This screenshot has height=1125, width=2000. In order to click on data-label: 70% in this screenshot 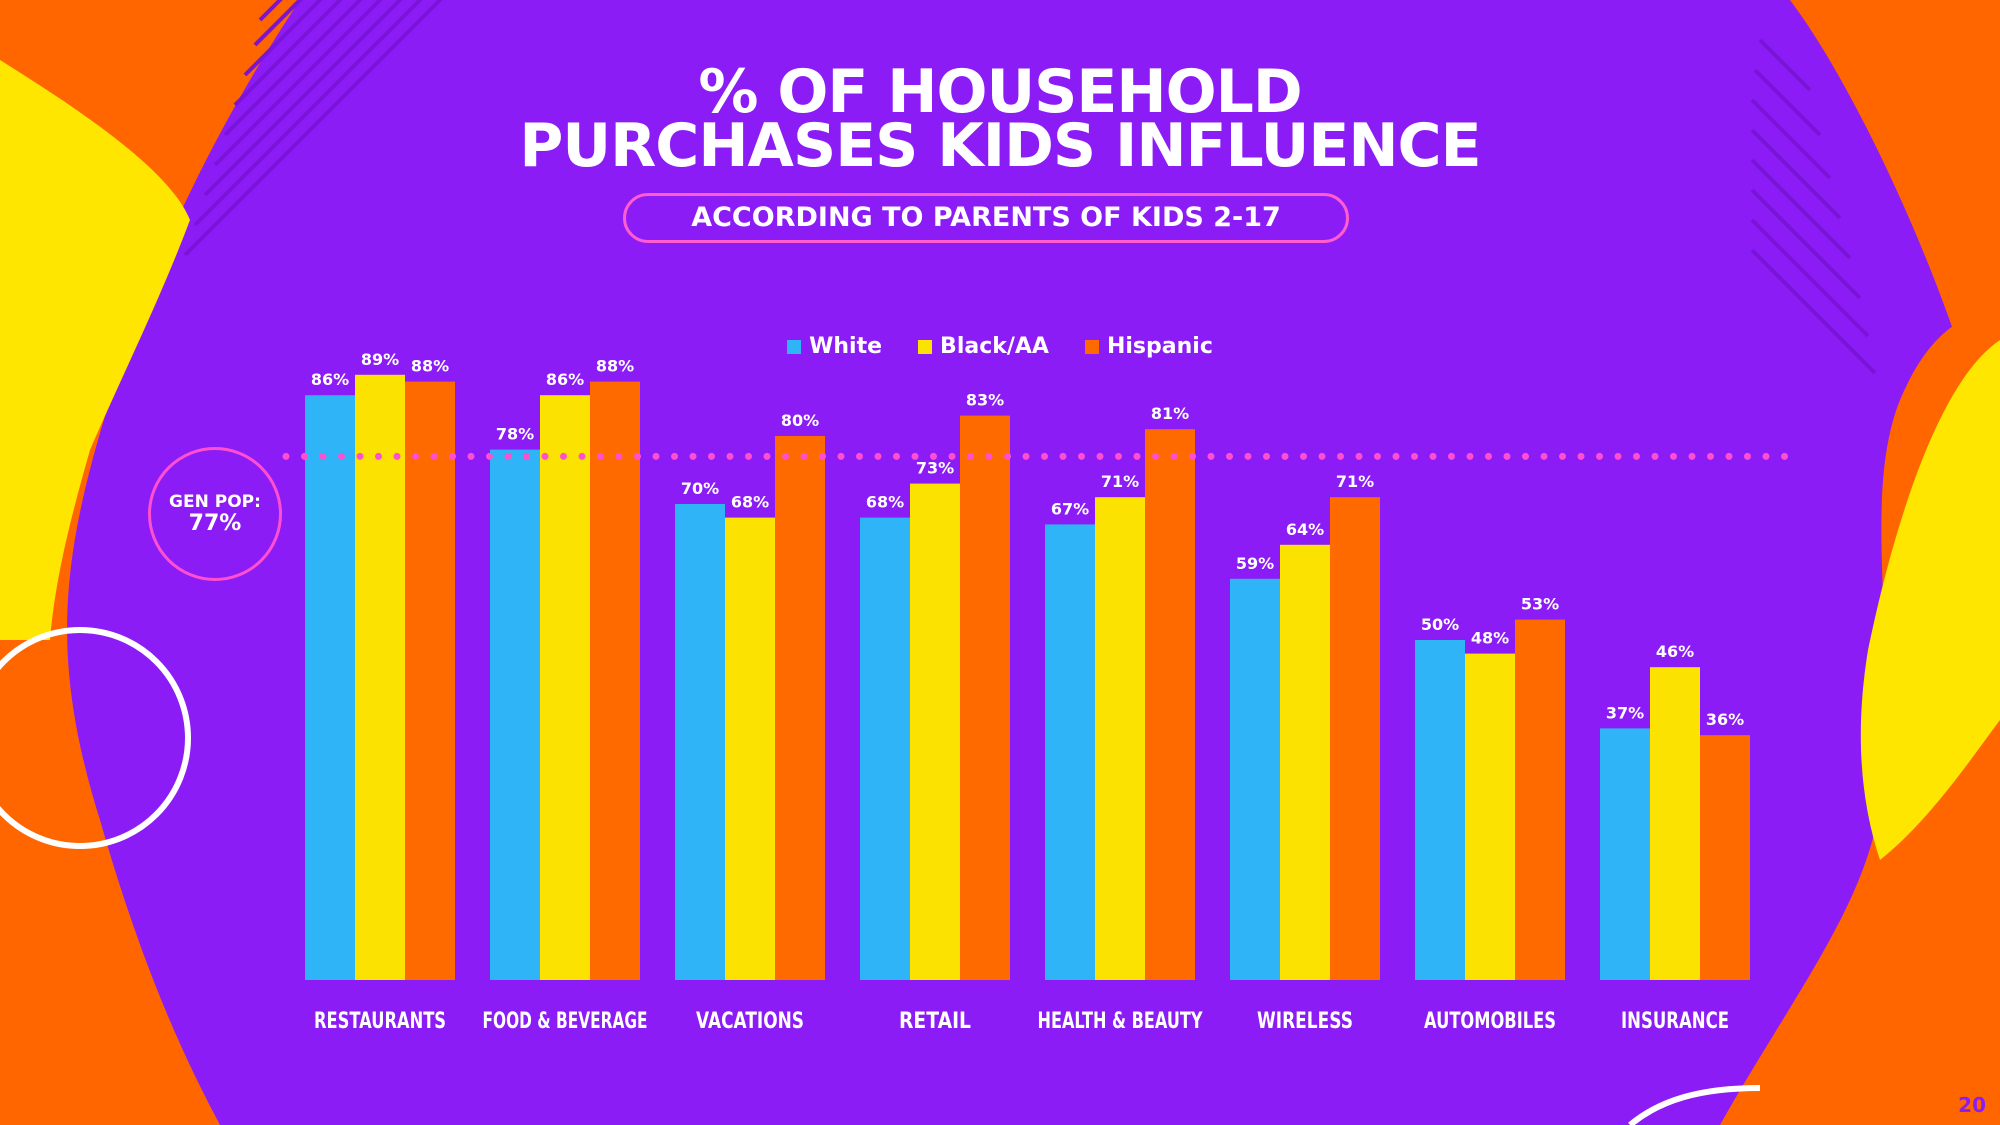, I will do `click(700, 488)`.